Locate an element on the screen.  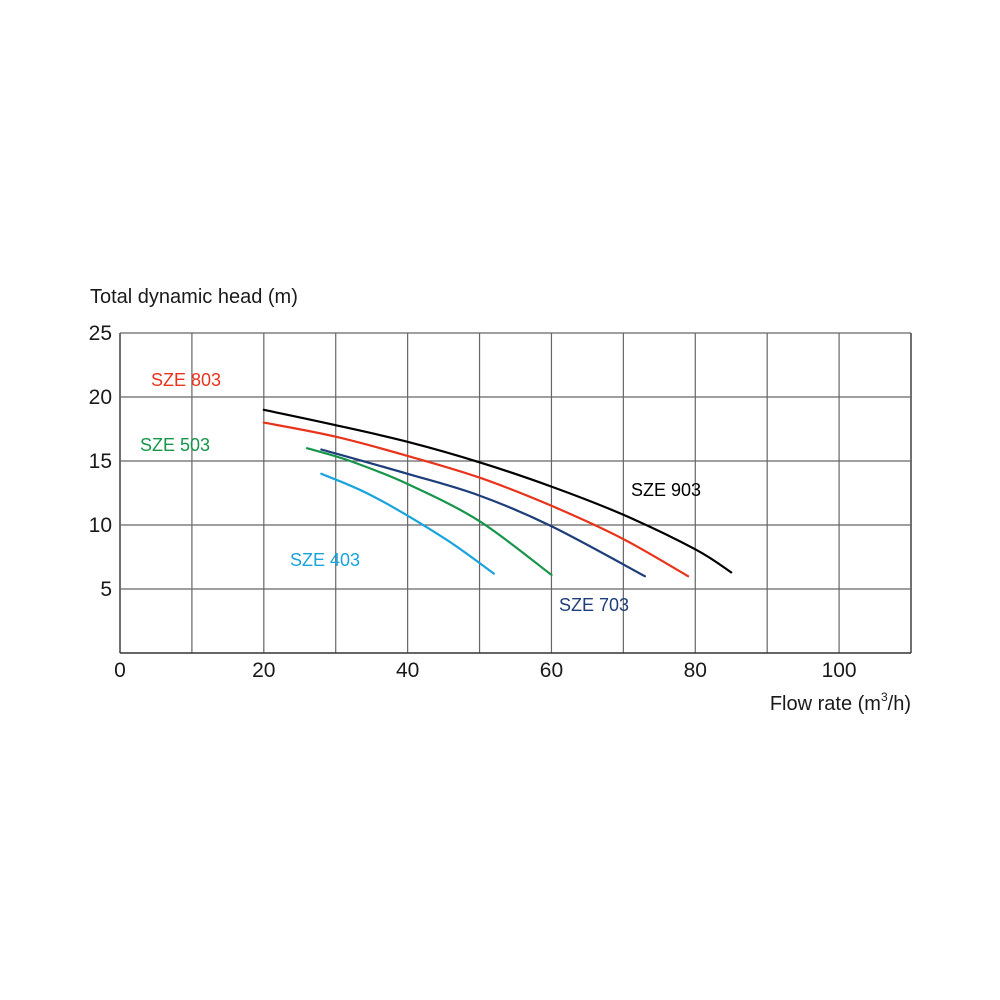
series-label-sze-403: SZE 403 is located at coordinates (325, 560).